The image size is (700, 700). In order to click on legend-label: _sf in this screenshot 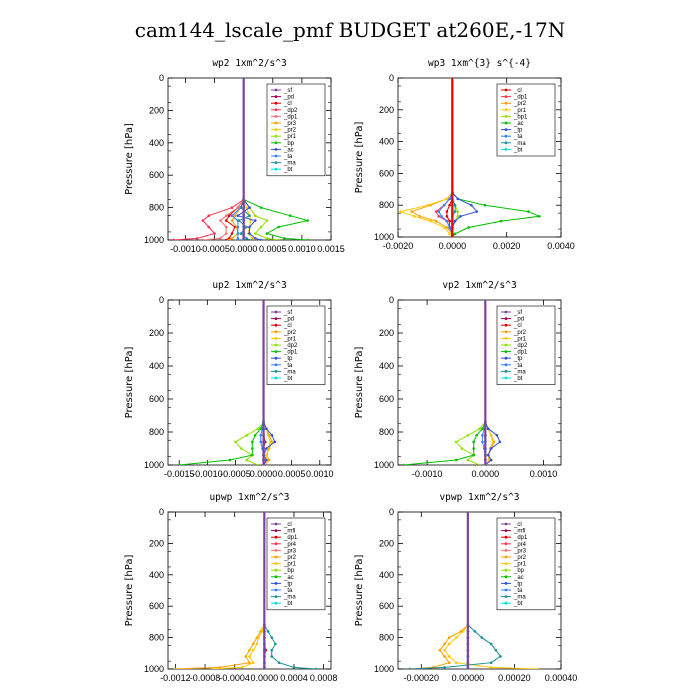, I will do `click(517, 313)`.